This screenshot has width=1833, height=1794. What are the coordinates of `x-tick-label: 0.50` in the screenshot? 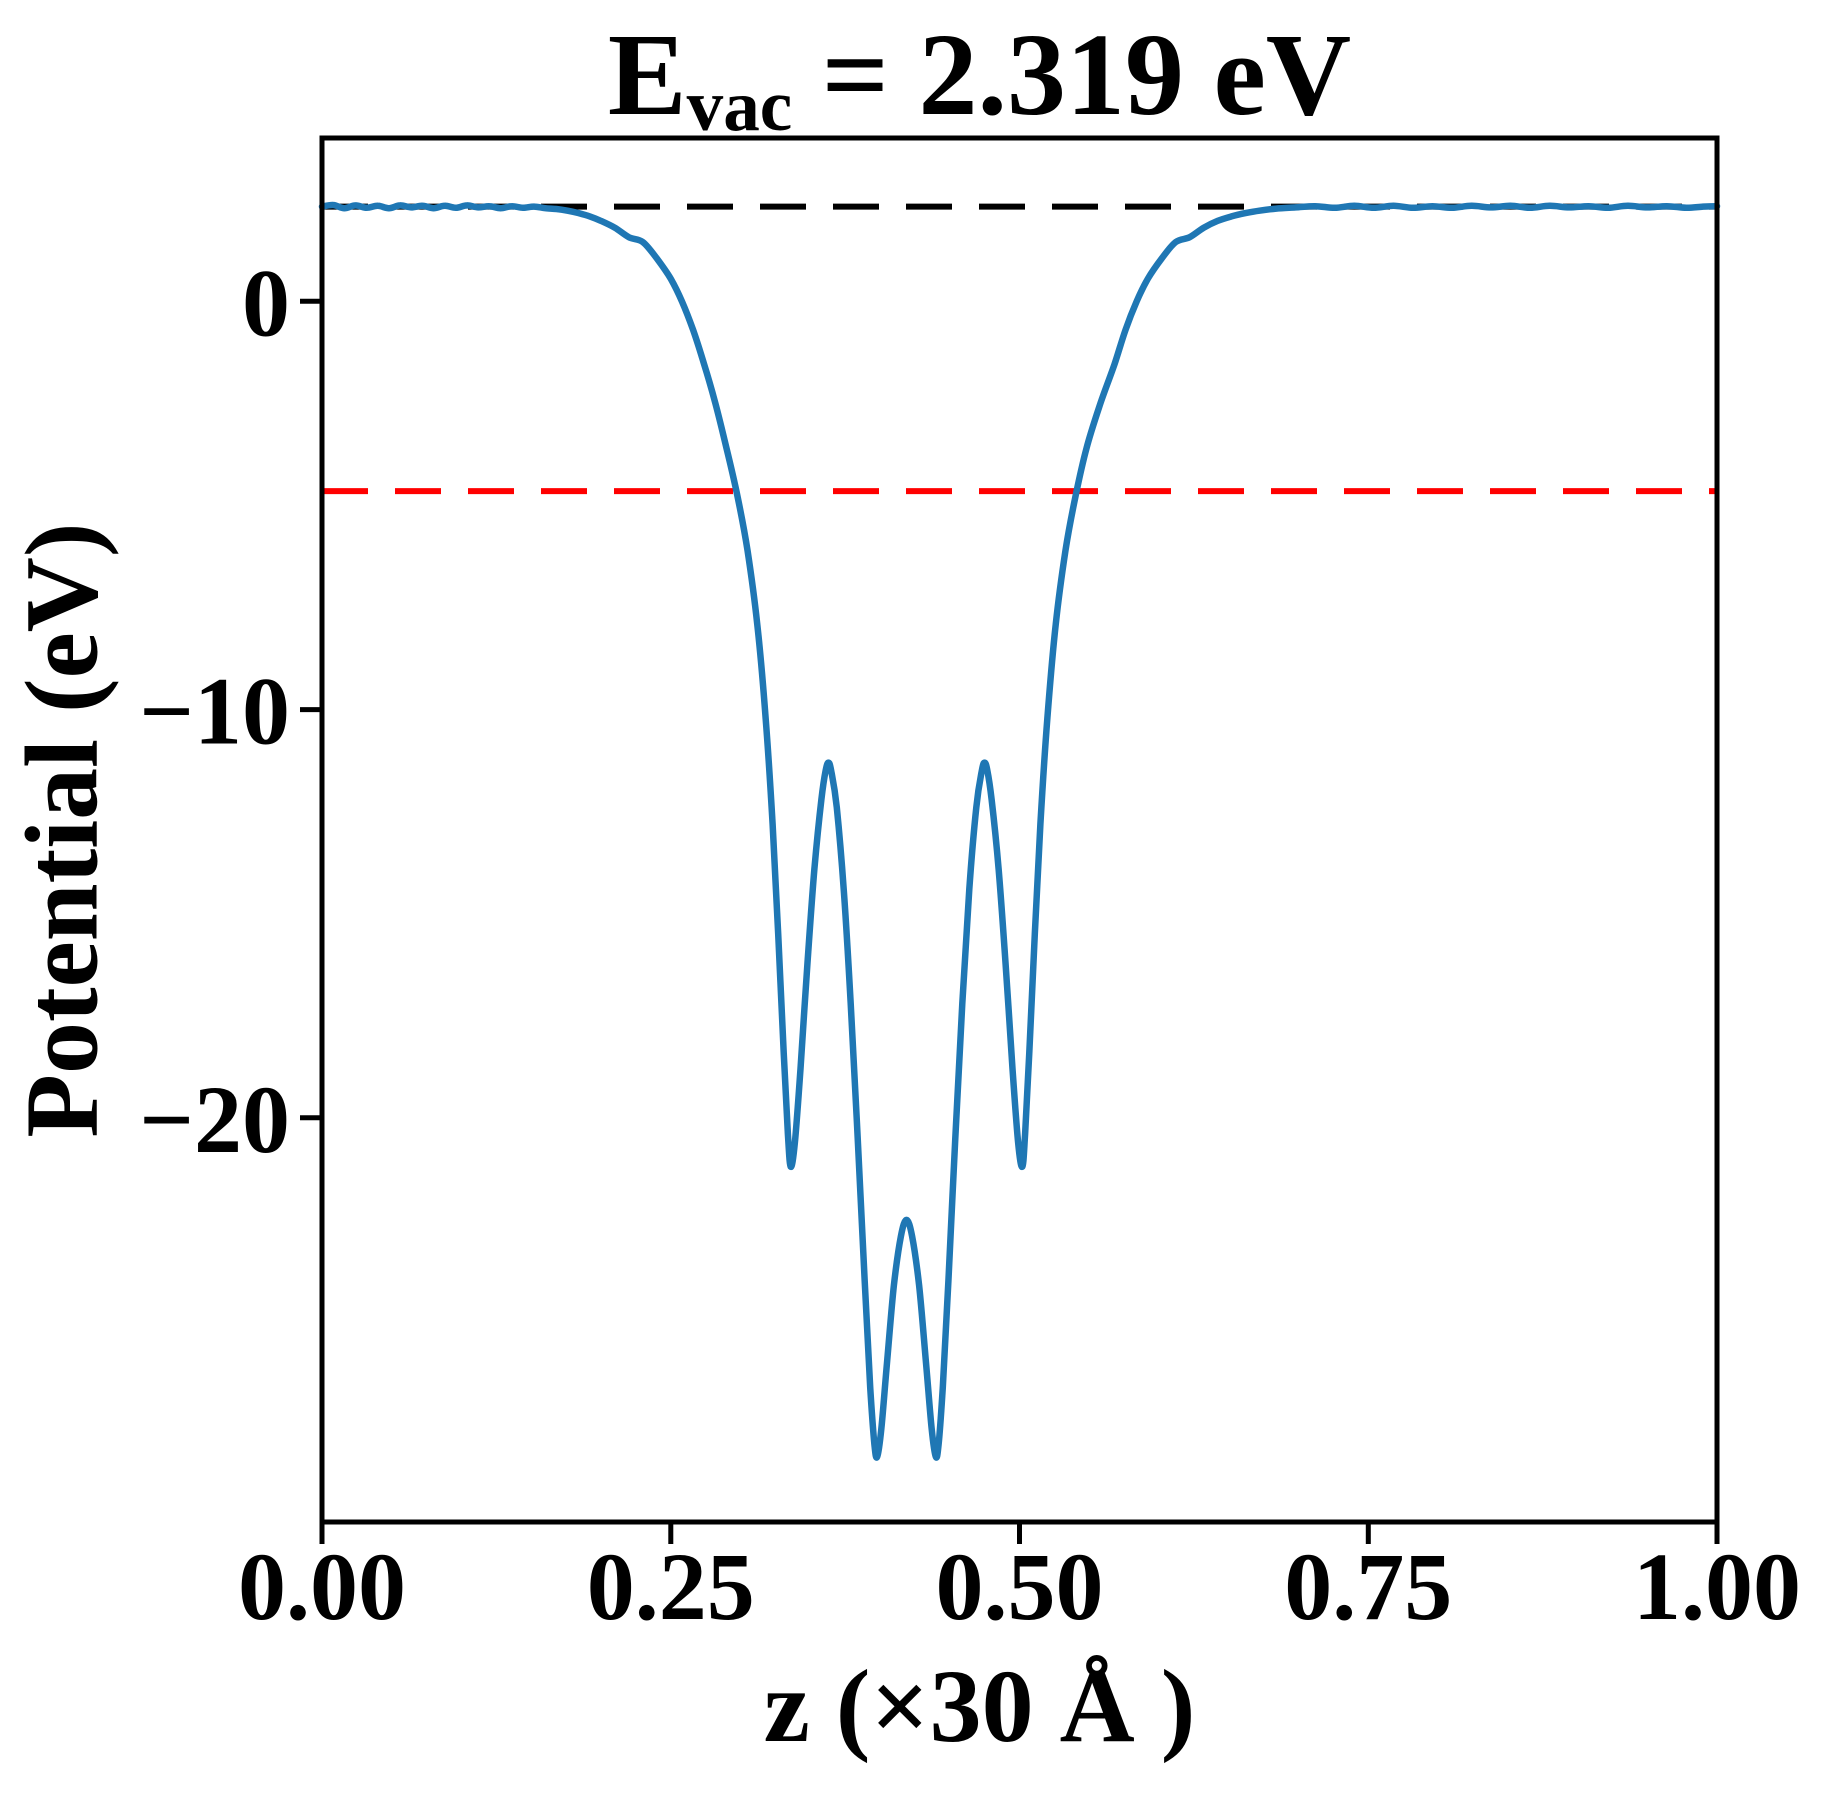 It's located at (1020, 1586).